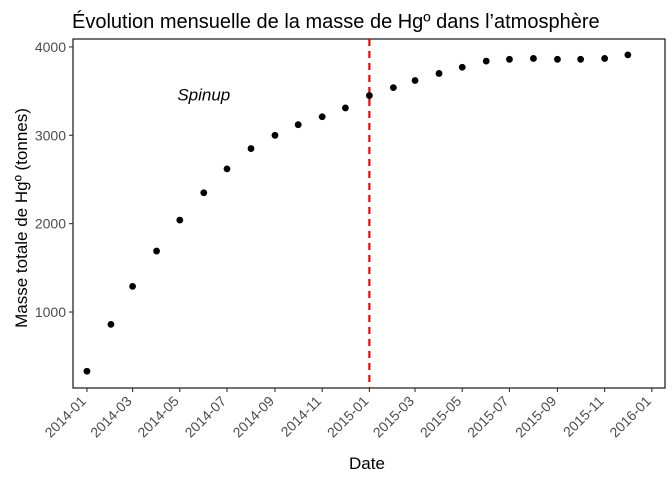 The image size is (672, 485). What do you see at coordinates (158, 417) in the screenshot?
I see `x-tick-label: 2014-05` at bounding box center [158, 417].